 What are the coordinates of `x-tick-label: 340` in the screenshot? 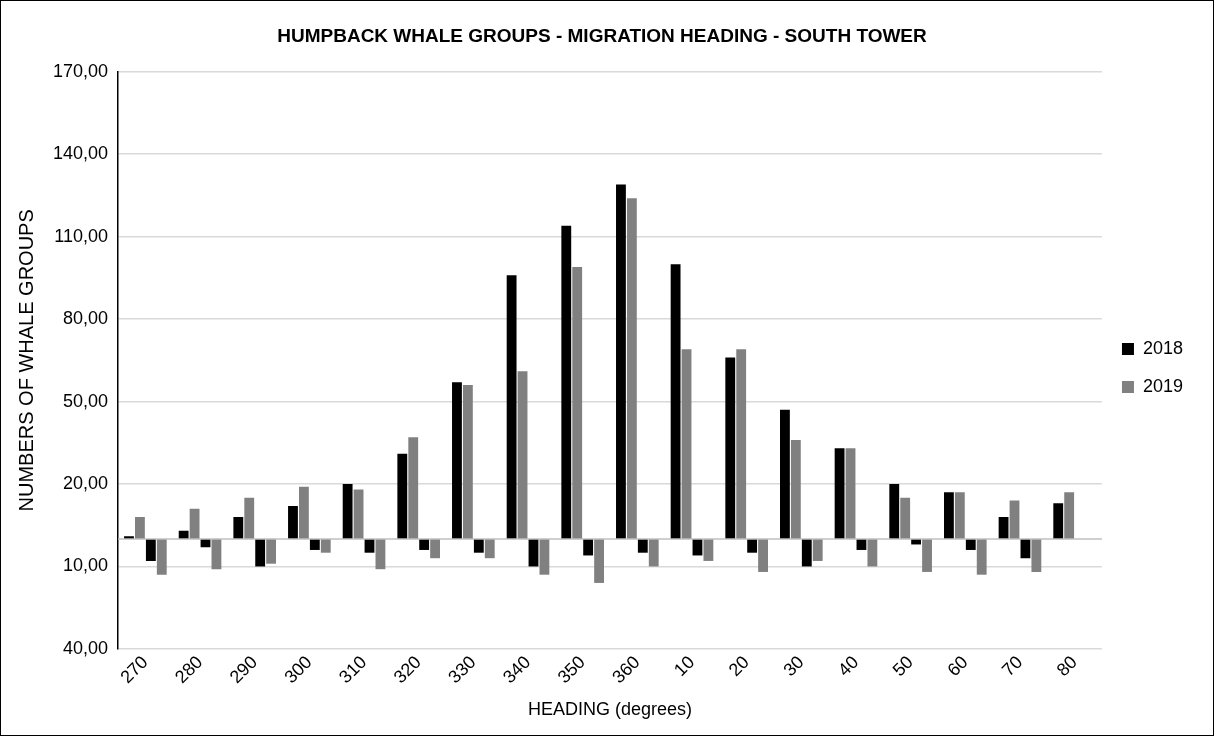 It's located at (516, 669).